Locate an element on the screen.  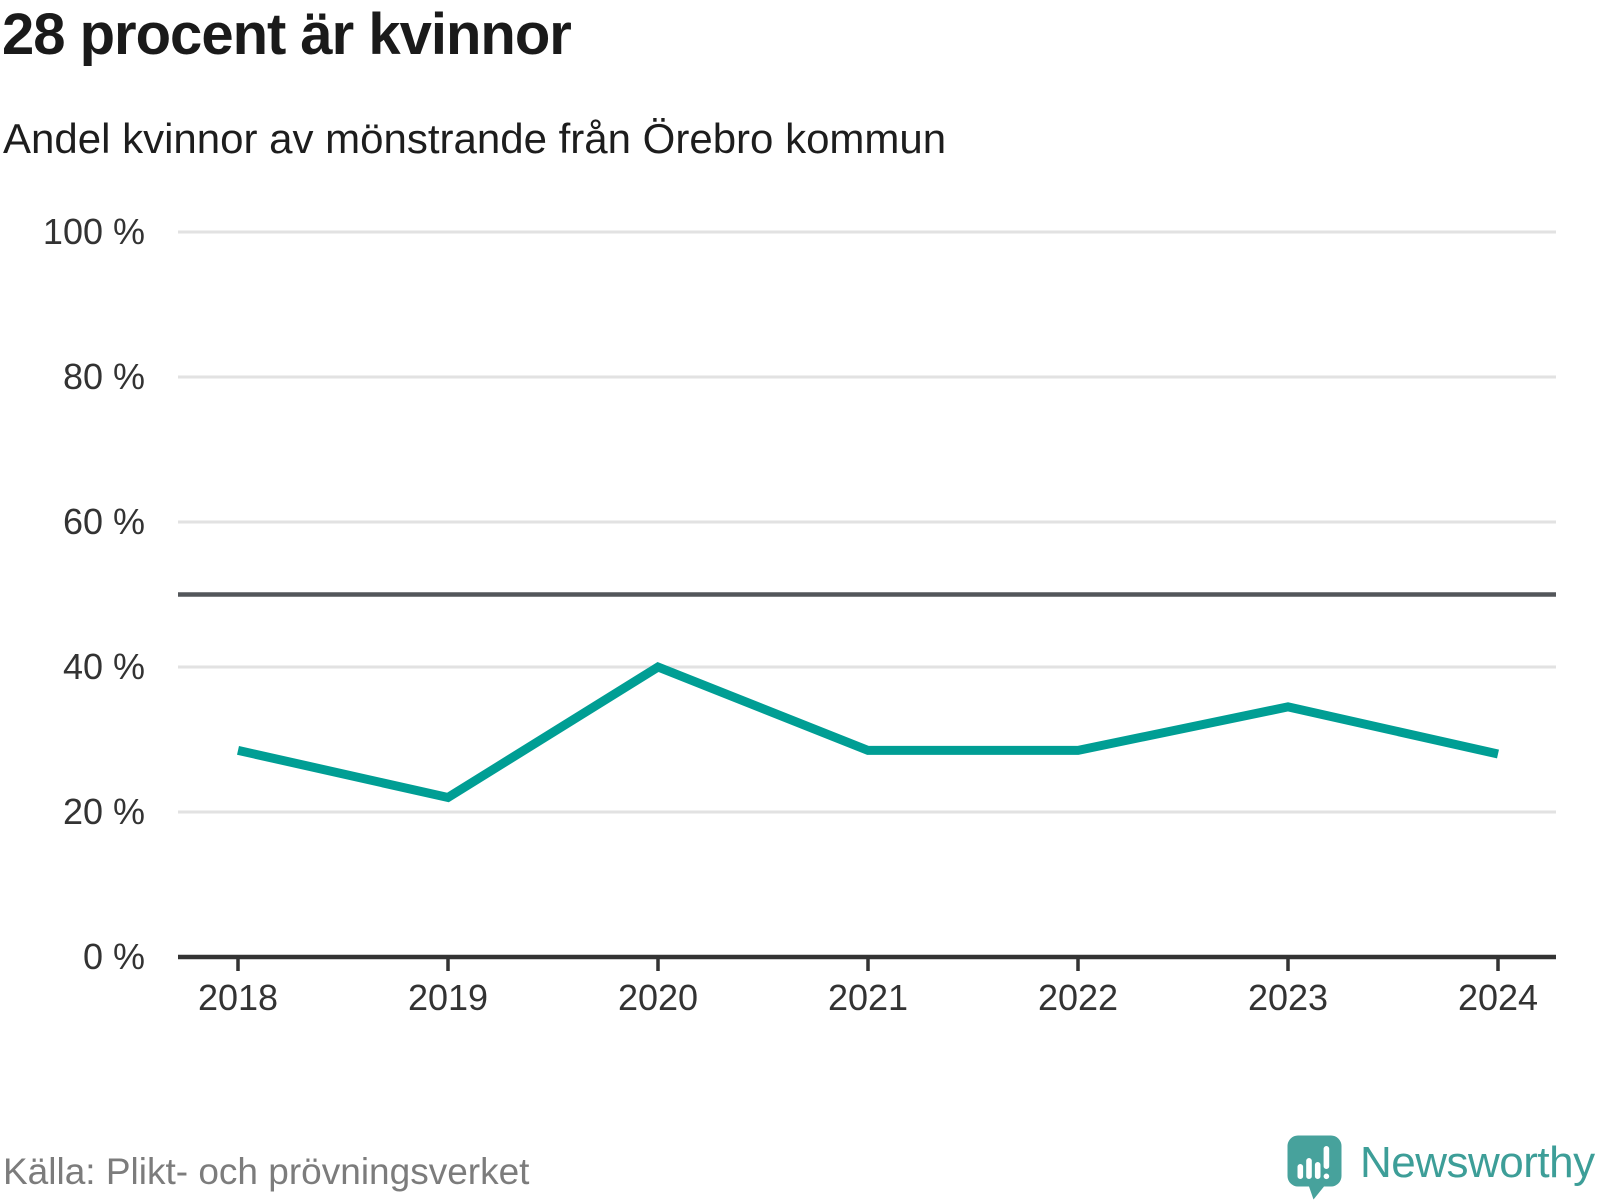
x-tick-label-2024: 2024 is located at coordinates (1498, 997).